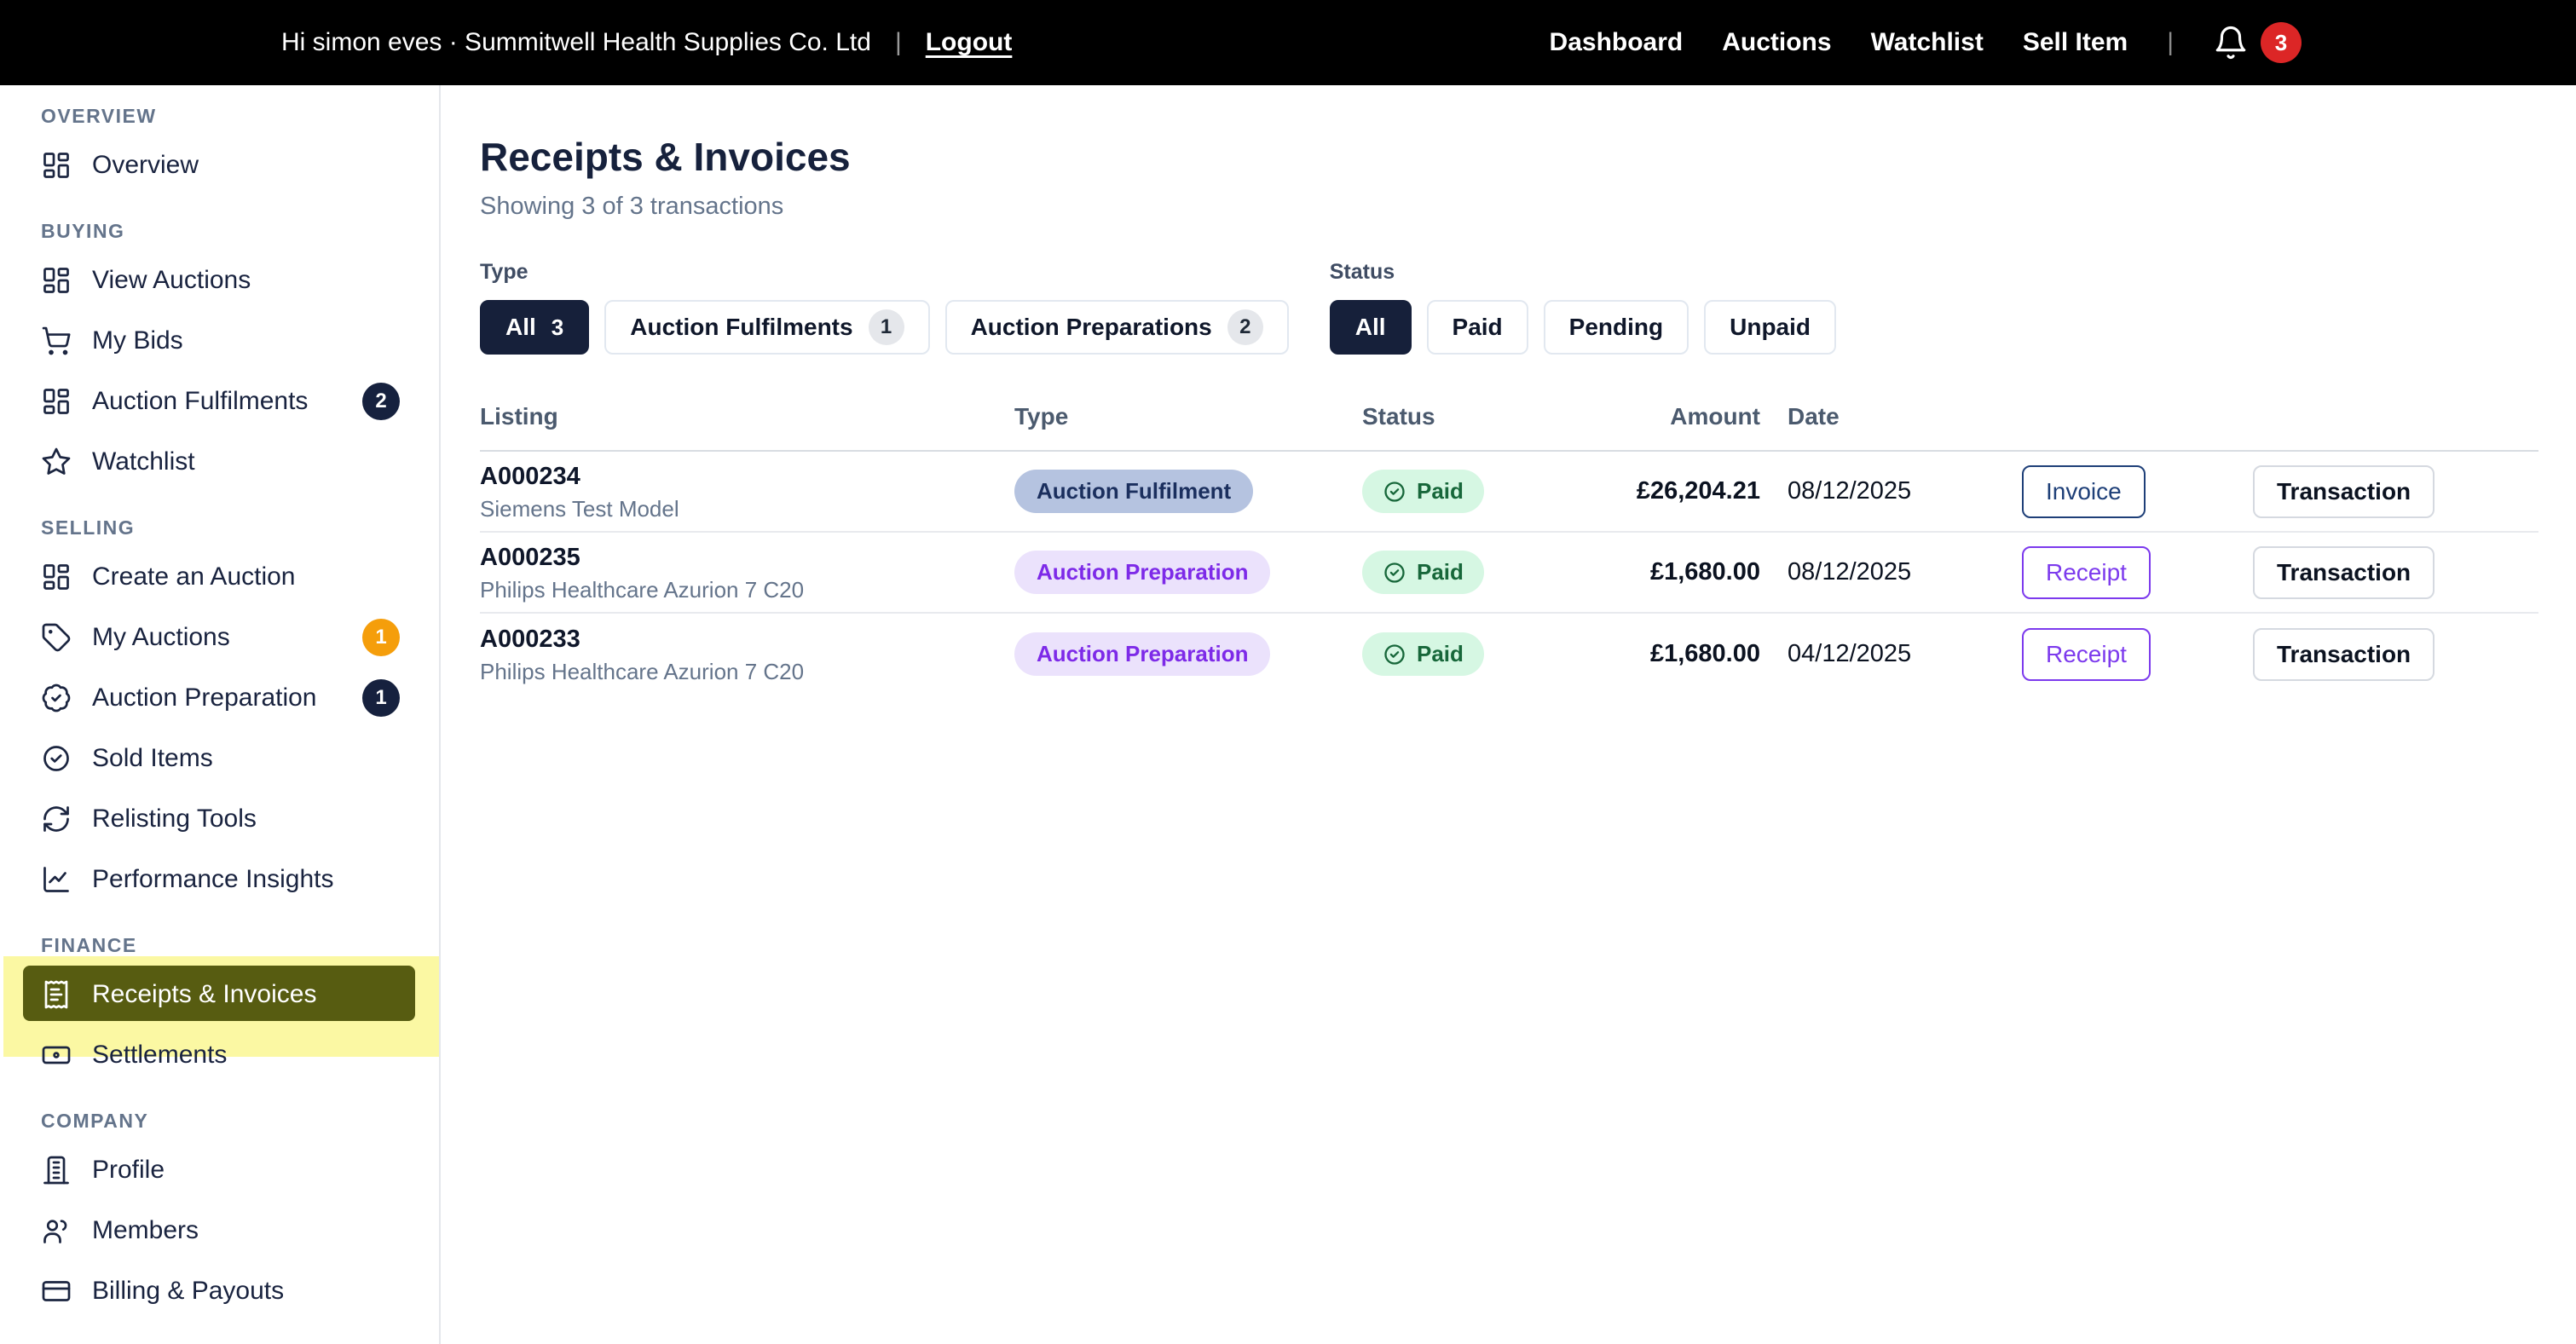 This screenshot has height=1344, width=2576. Describe the element at coordinates (88, 527) in the screenshot. I see `section-label-selling: SELLING` at that location.